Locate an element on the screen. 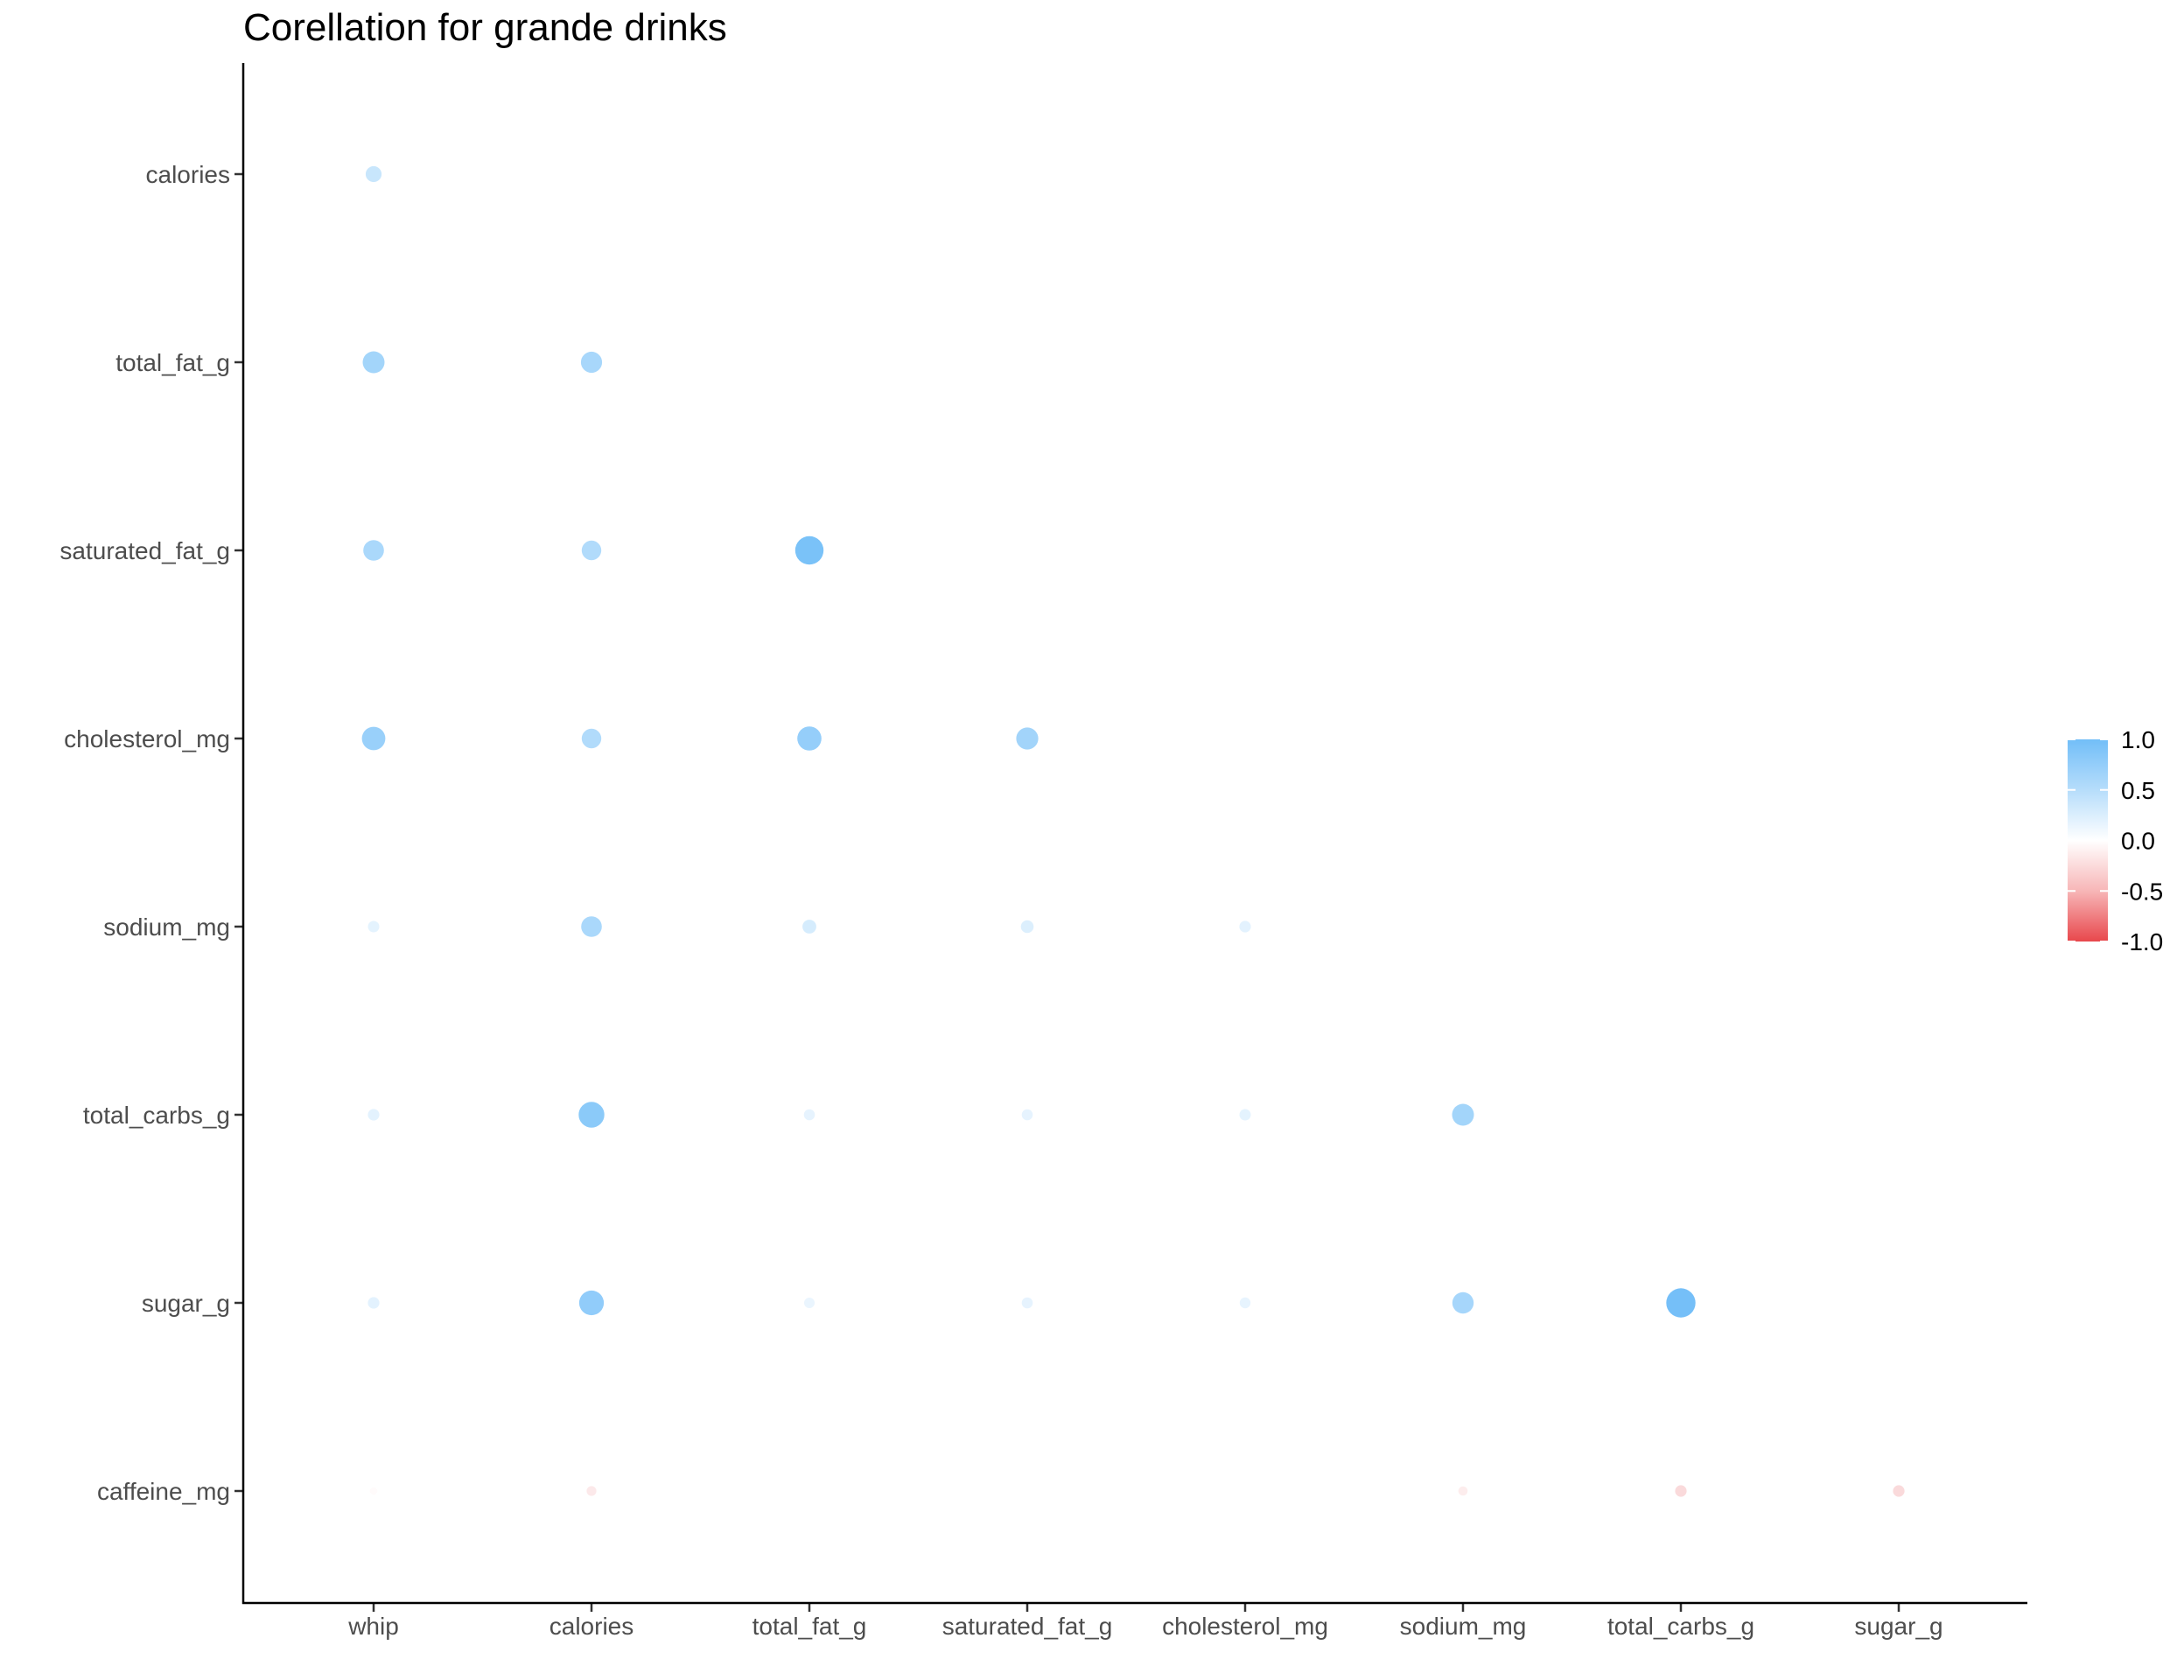 Image resolution: width=2184 pixels, height=1680 pixels. y-tick-label: cholesterol_mg is located at coordinates (147, 738).